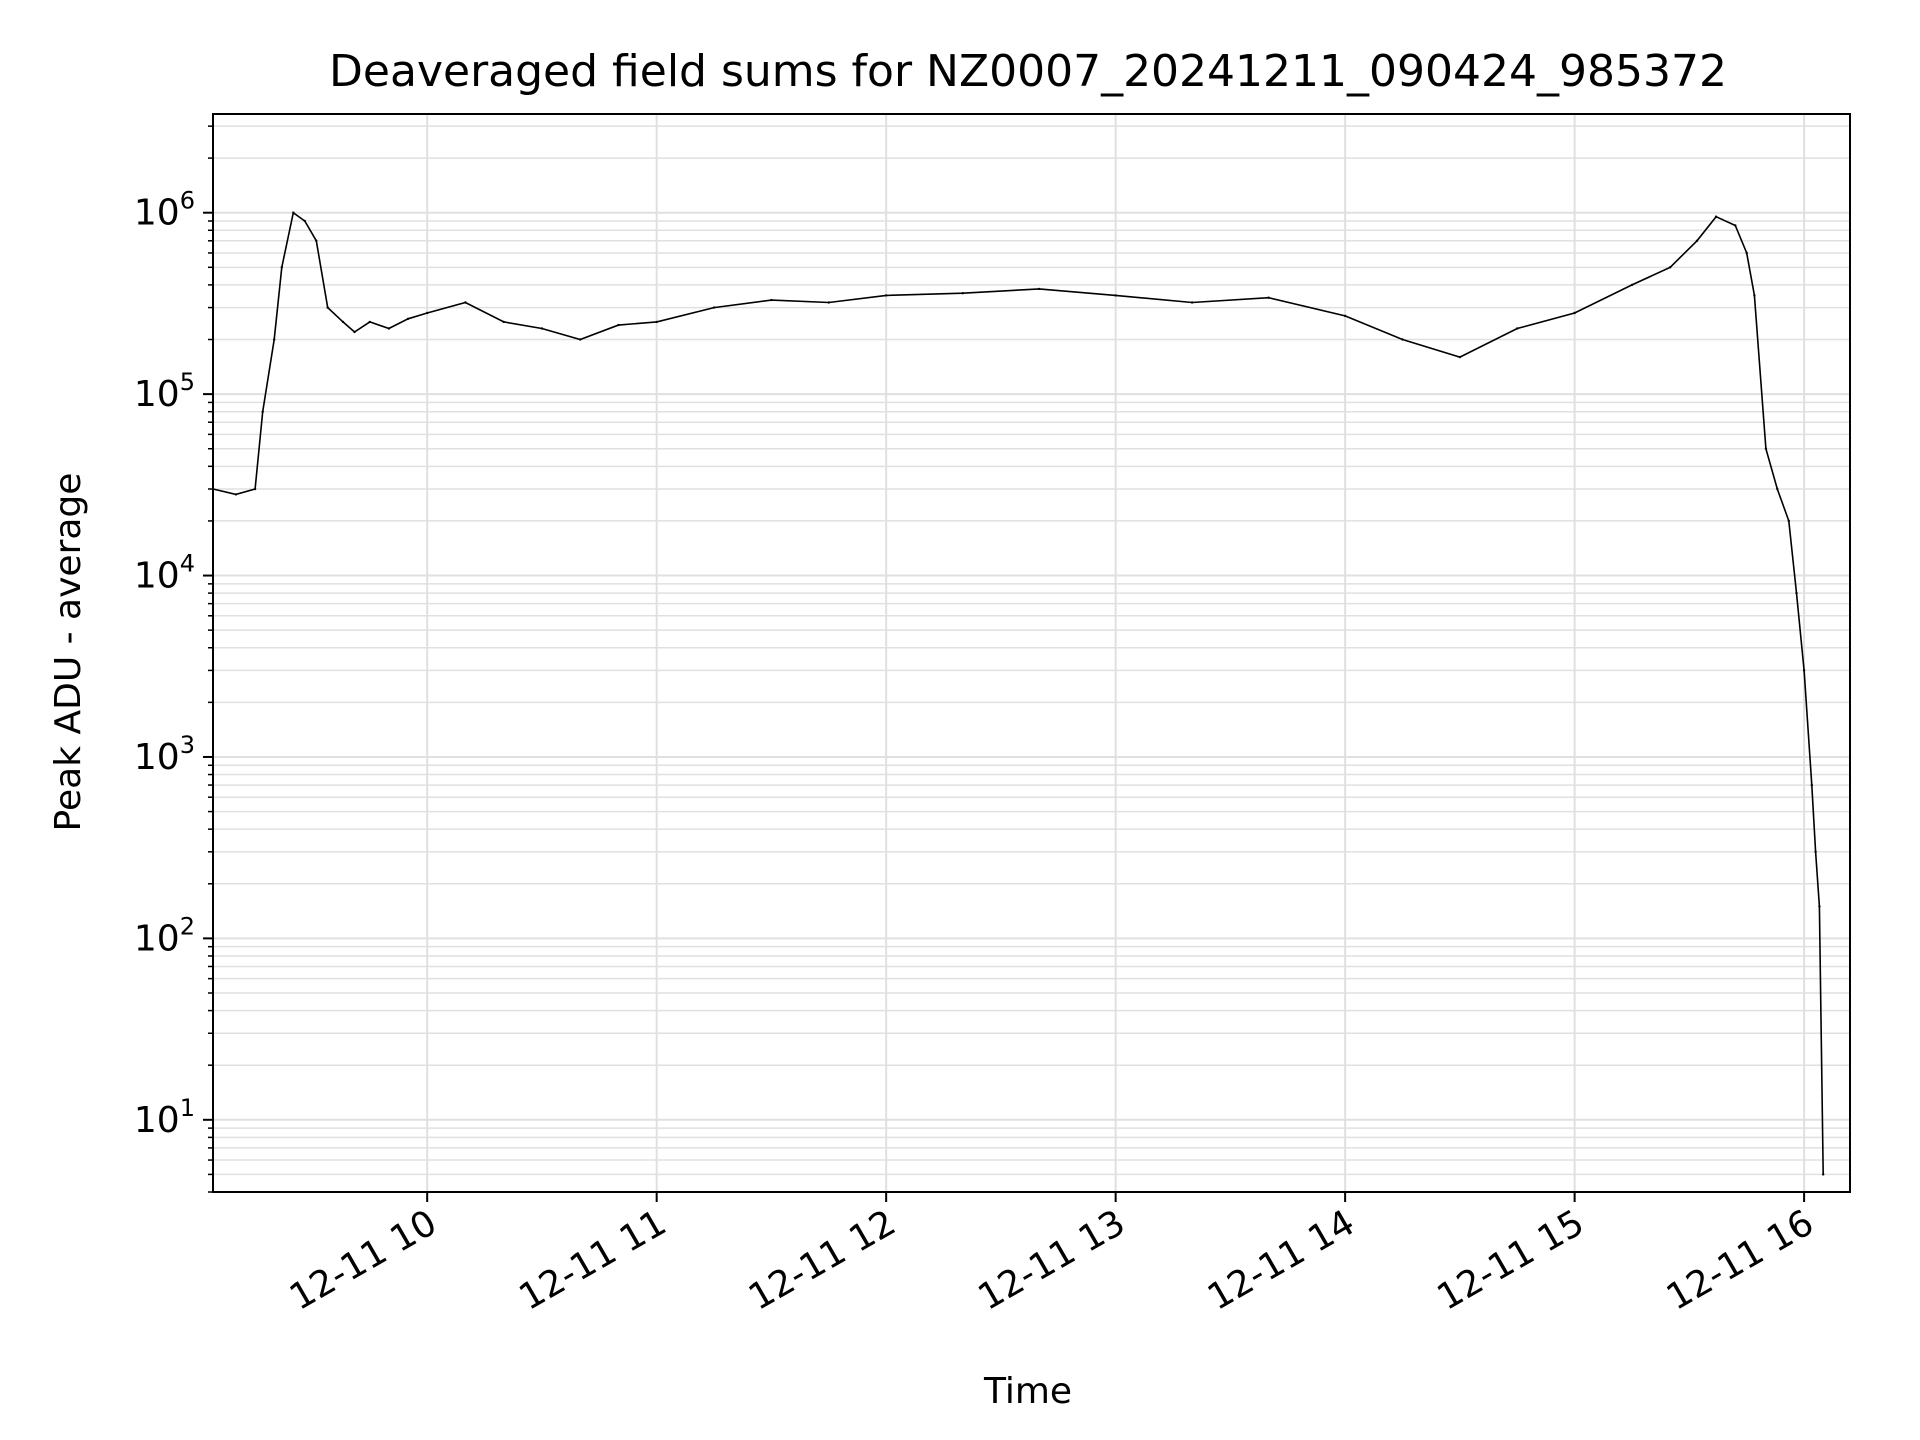 Image resolution: width=1920 pixels, height=1440 pixels. Describe the element at coordinates (1027, 1391) in the screenshot. I see `x-axis-label: Time` at that location.